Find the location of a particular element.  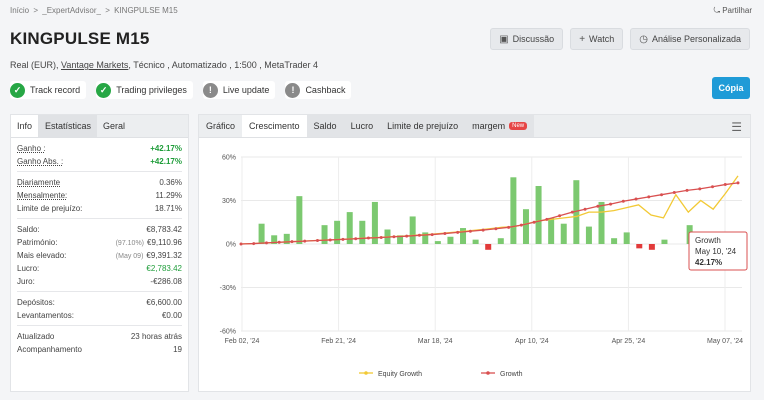

breadcrumb-home: Início is located at coordinates (20, 10).